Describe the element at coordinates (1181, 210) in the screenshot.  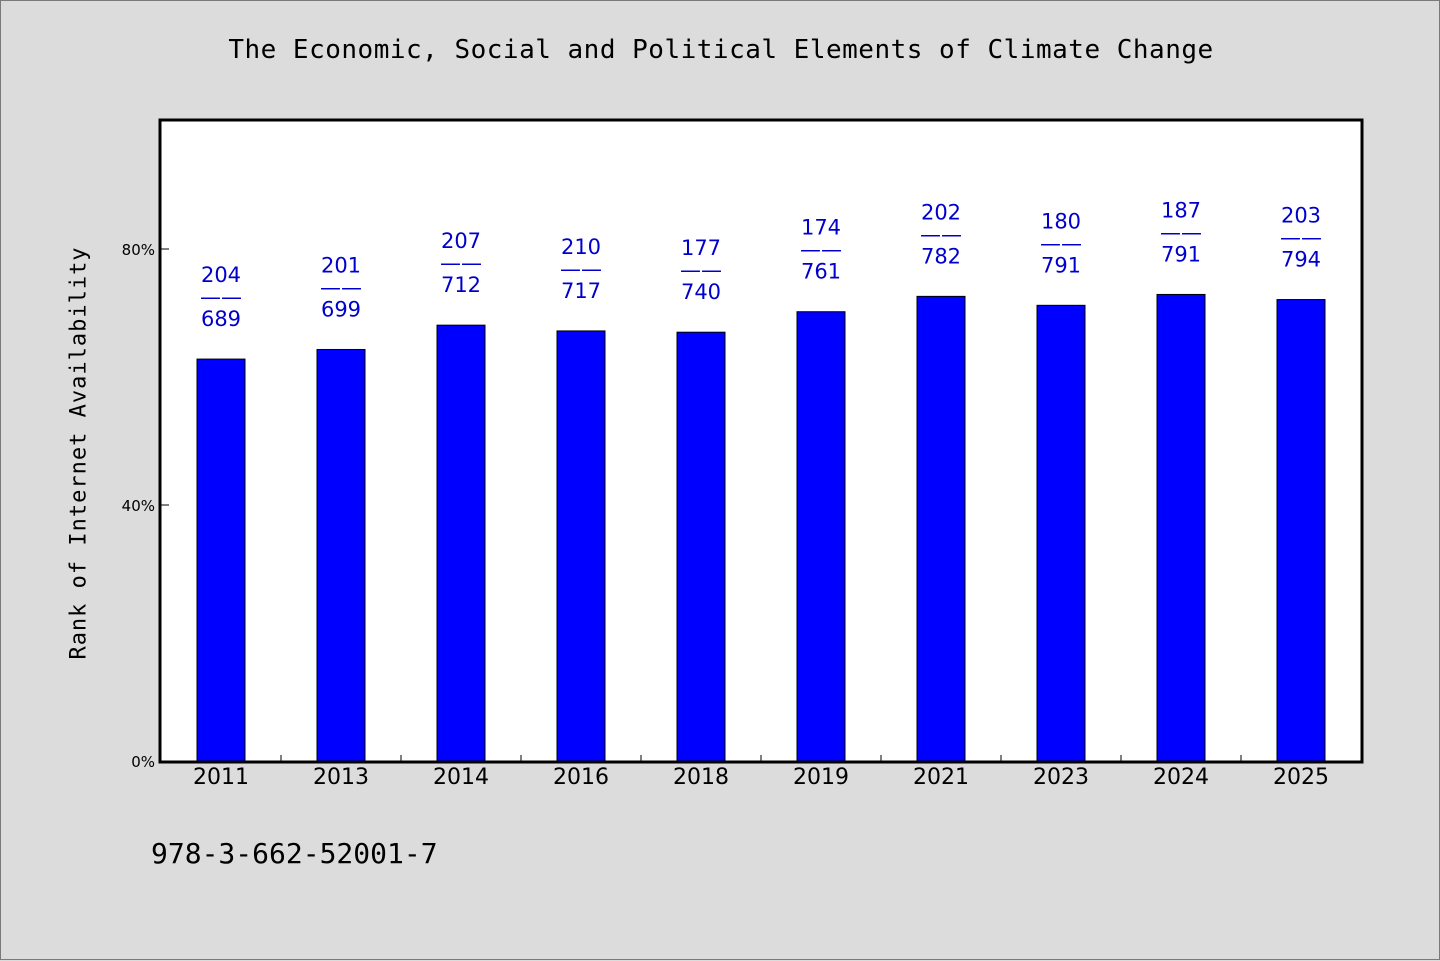
I see `data-label-2024-top: 187` at that location.